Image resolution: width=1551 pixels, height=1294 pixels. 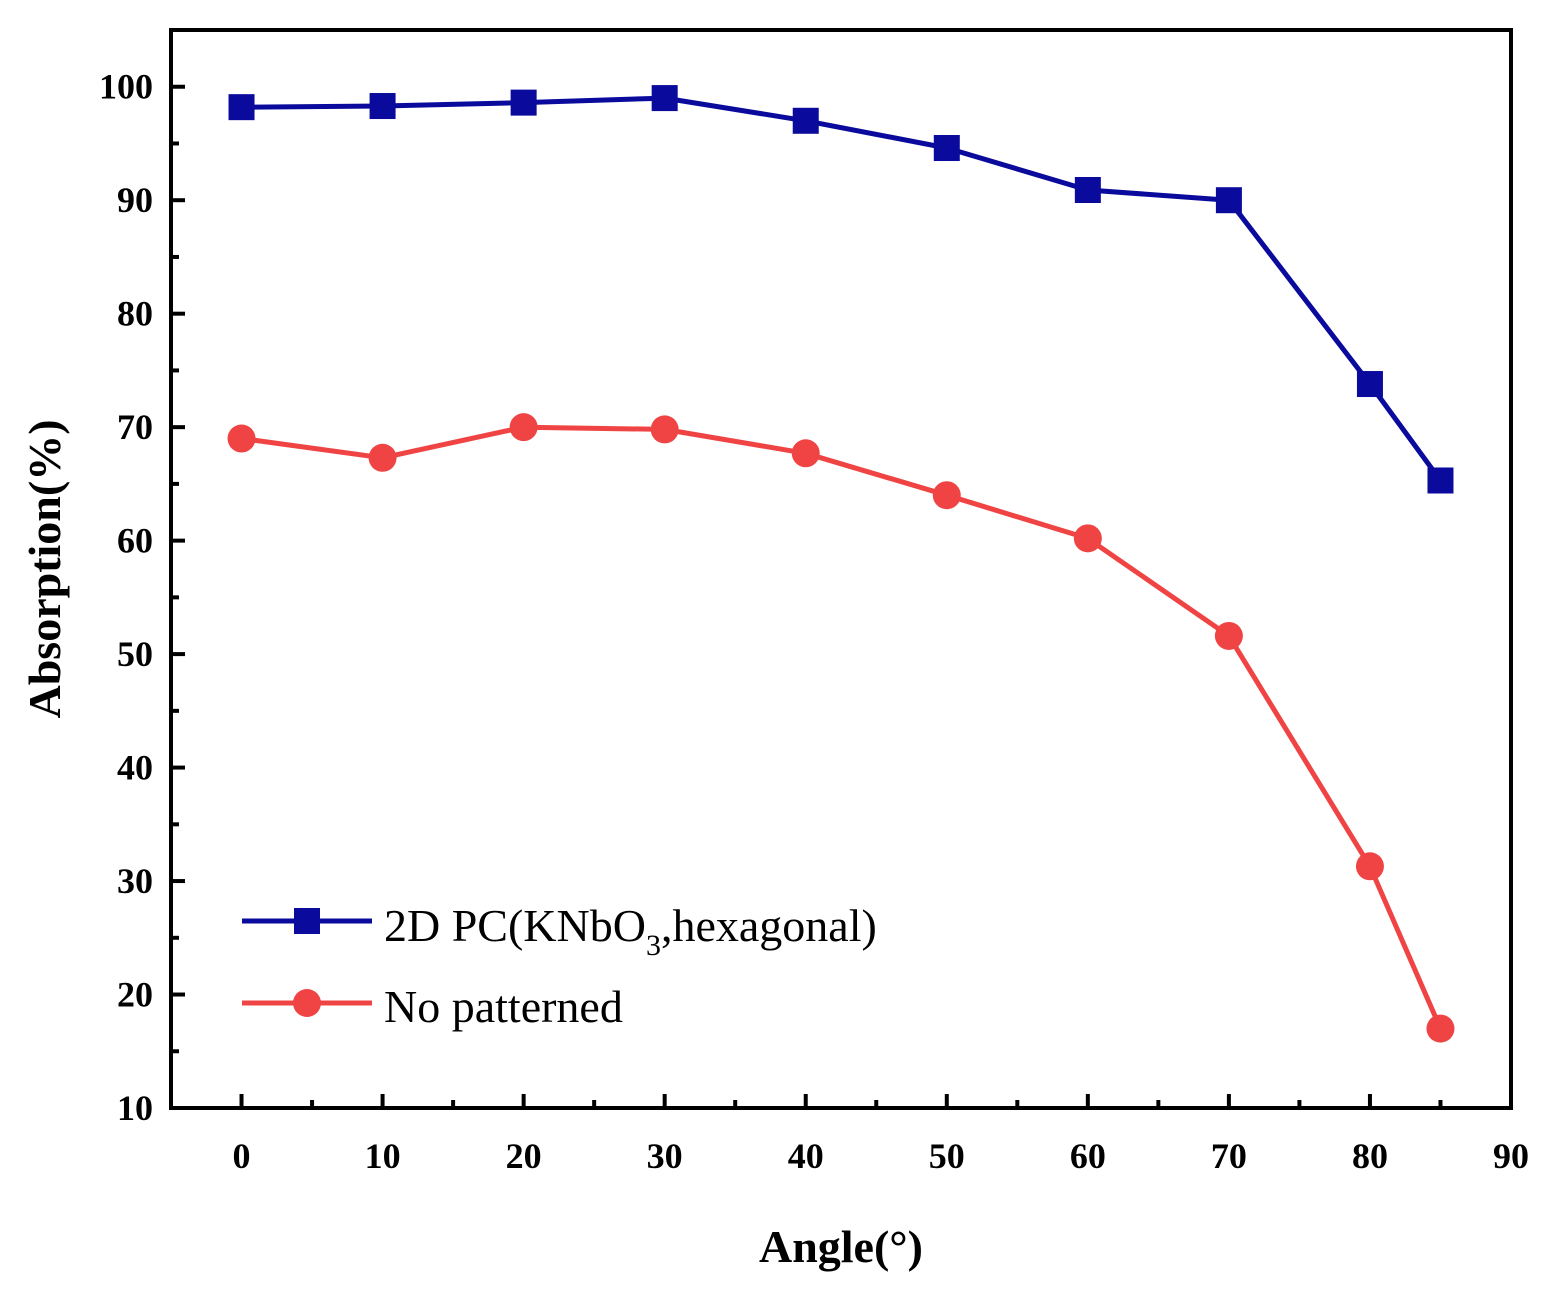 What do you see at coordinates (307, 1003) in the screenshot?
I see `legend-marker-circle` at bounding box center [307, 1003].